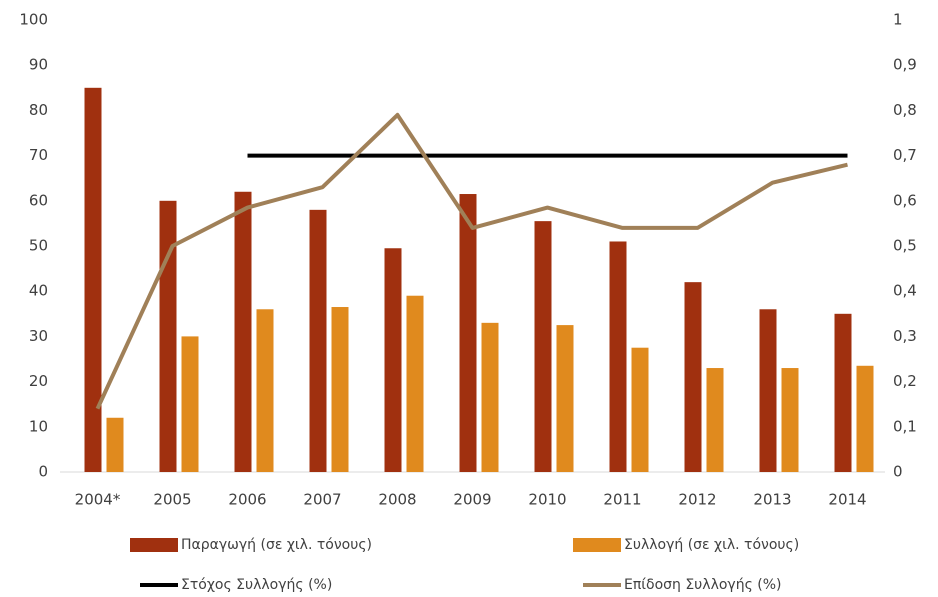 Image resolution: width=938 pixels, height=597 pixels. What do you see at coordinates (38, 246) in the screenshot?
I see `y-tick-label: 50` at bounding box center [38, 246].